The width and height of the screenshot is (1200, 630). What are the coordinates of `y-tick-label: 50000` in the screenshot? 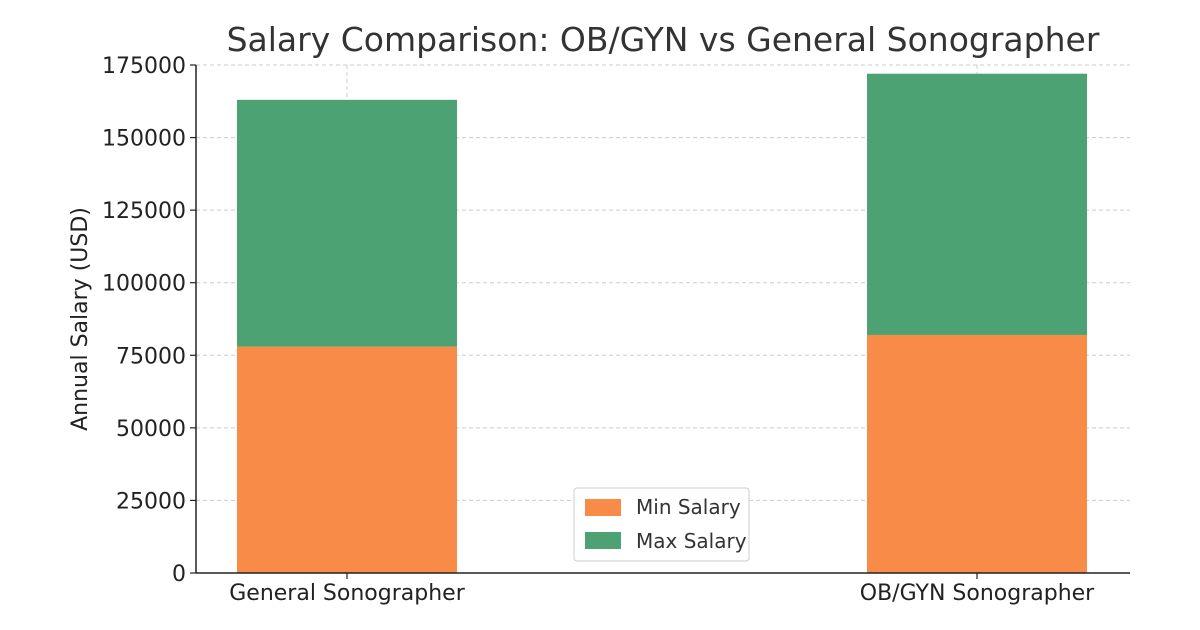 It's located at (151, 429).